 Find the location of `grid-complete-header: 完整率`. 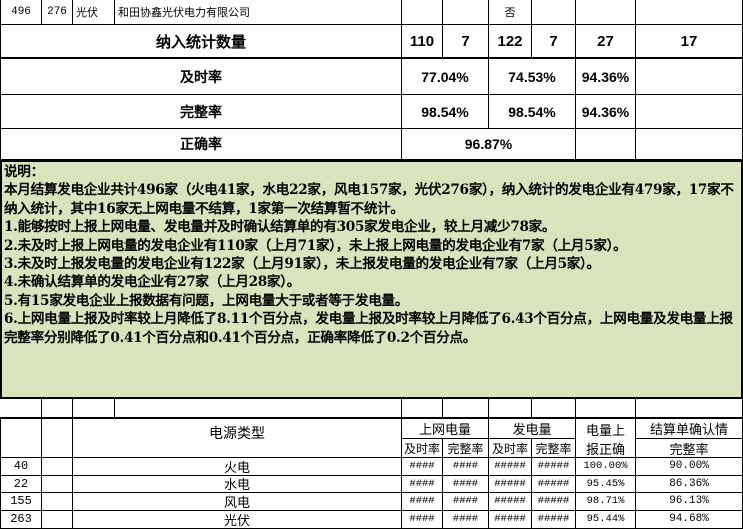

grid-complete-header: 完整率 is located at coordinates (466, 448).